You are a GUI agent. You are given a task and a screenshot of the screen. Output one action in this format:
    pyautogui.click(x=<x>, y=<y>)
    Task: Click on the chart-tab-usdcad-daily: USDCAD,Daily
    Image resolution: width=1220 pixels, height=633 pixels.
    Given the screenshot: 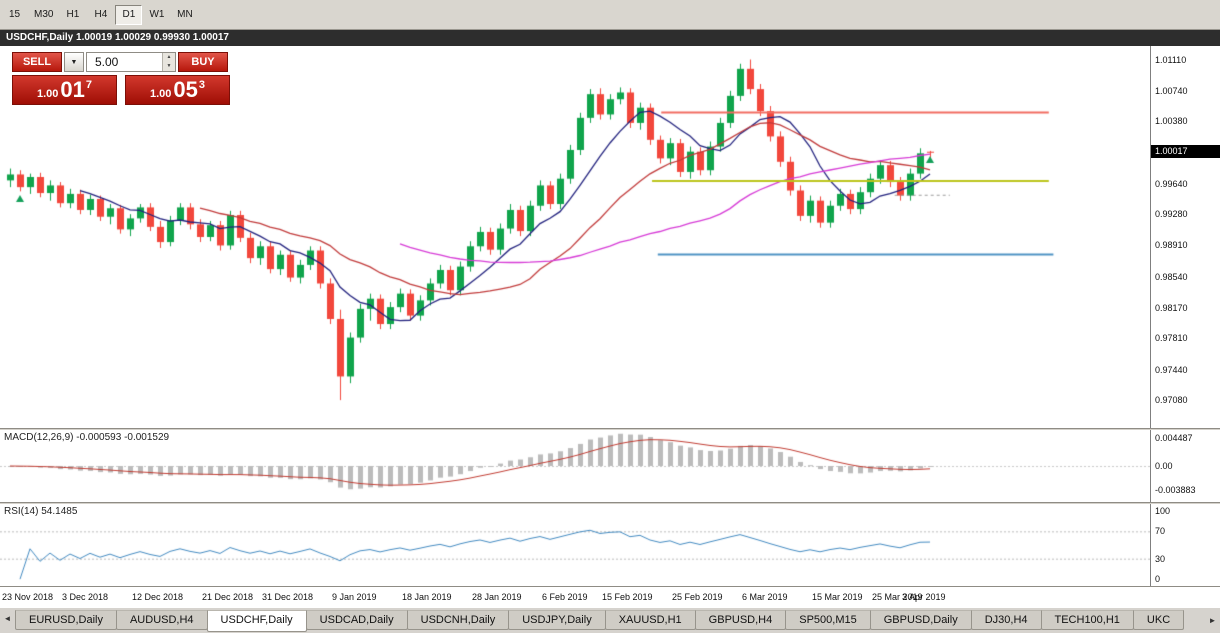 What is the action you would take?
    pyautogui.click(x=356, y=620)
    